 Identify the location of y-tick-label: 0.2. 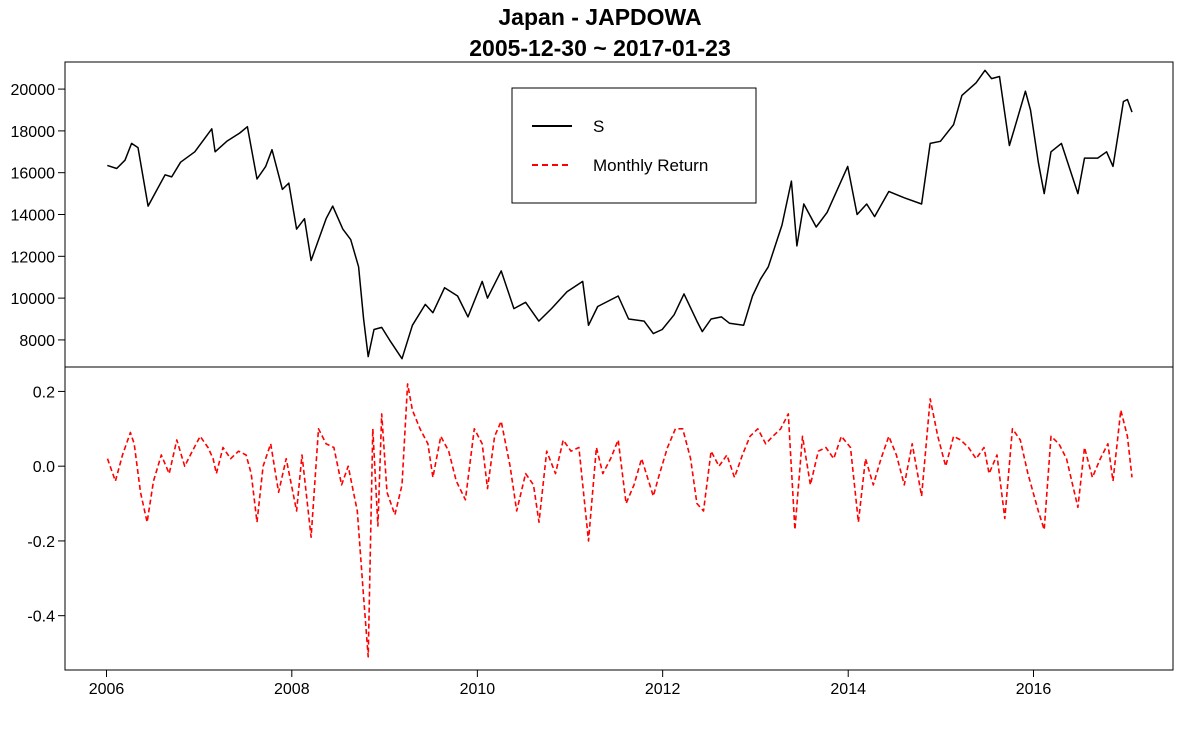
(44, 392).